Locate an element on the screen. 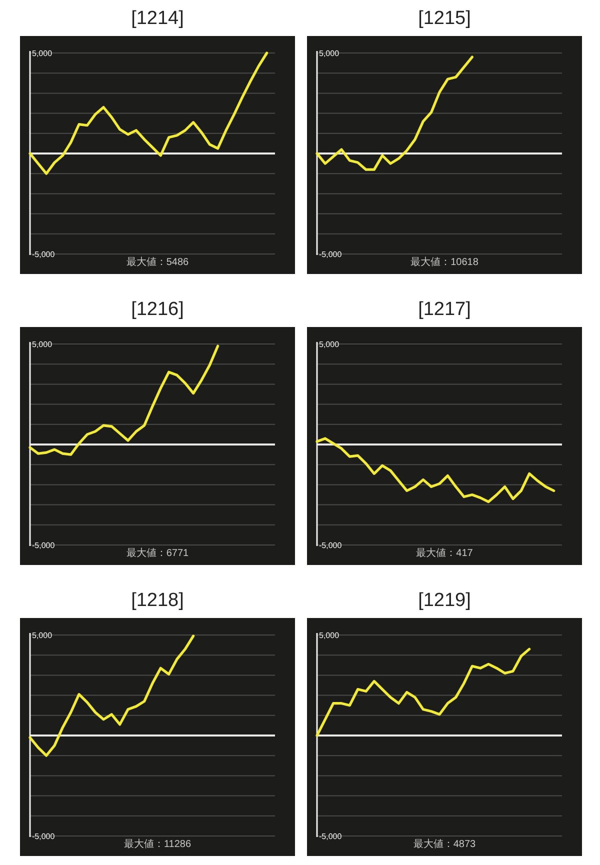 This screenshot has width=600, height=865. text: 最大値：11286 is located at coordinates (158, 844).